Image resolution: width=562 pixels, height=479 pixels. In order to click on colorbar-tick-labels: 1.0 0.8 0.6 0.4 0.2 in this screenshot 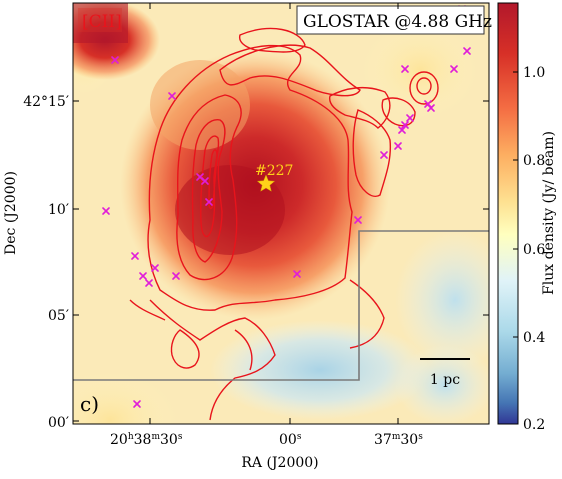, I will do `click(534, 249)`.